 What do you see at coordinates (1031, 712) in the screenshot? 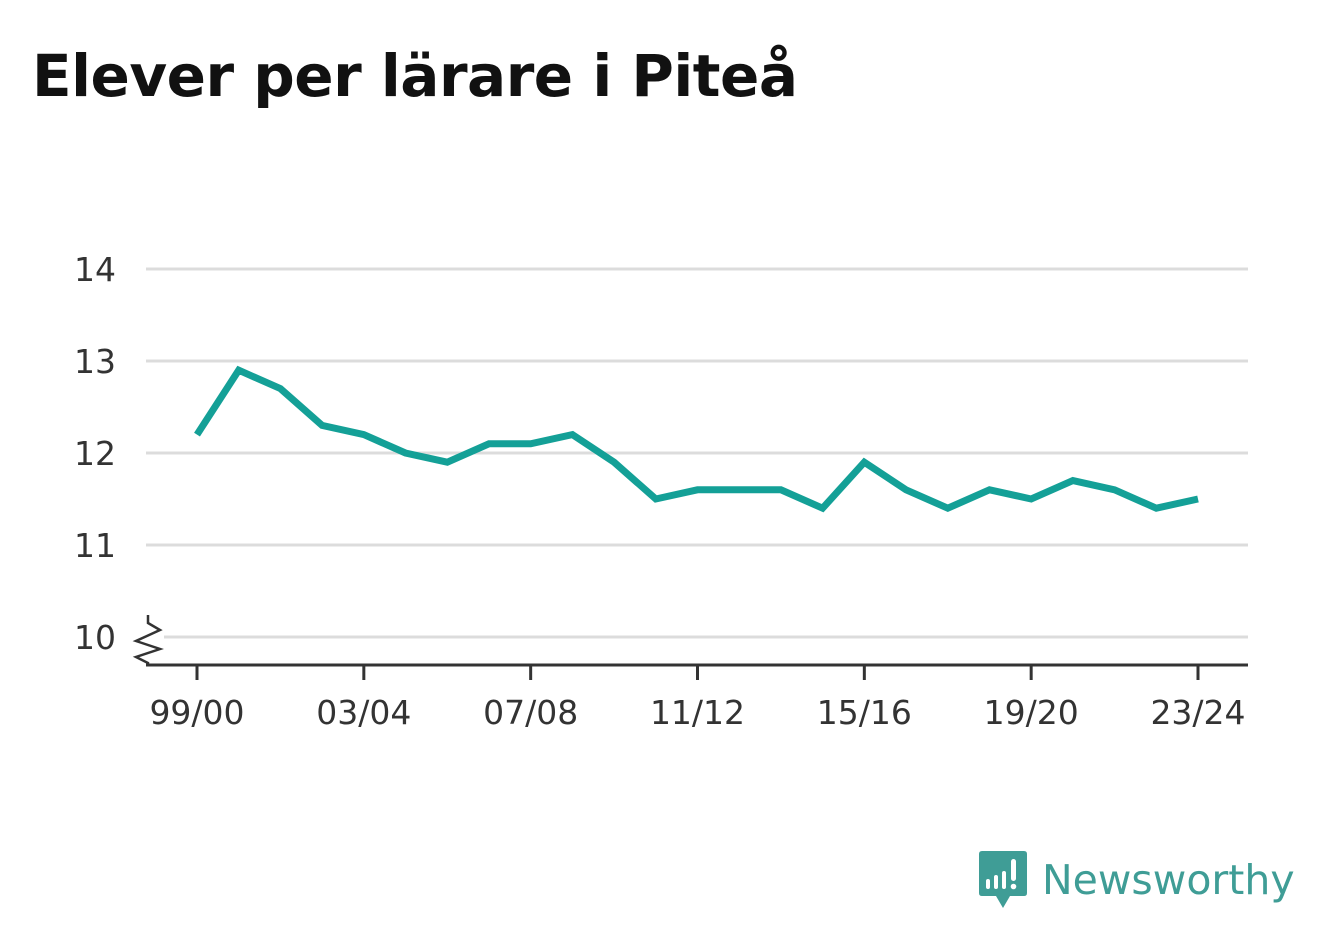
I see `x-tick-label: 19/20` at bounding box center [1031, 712].